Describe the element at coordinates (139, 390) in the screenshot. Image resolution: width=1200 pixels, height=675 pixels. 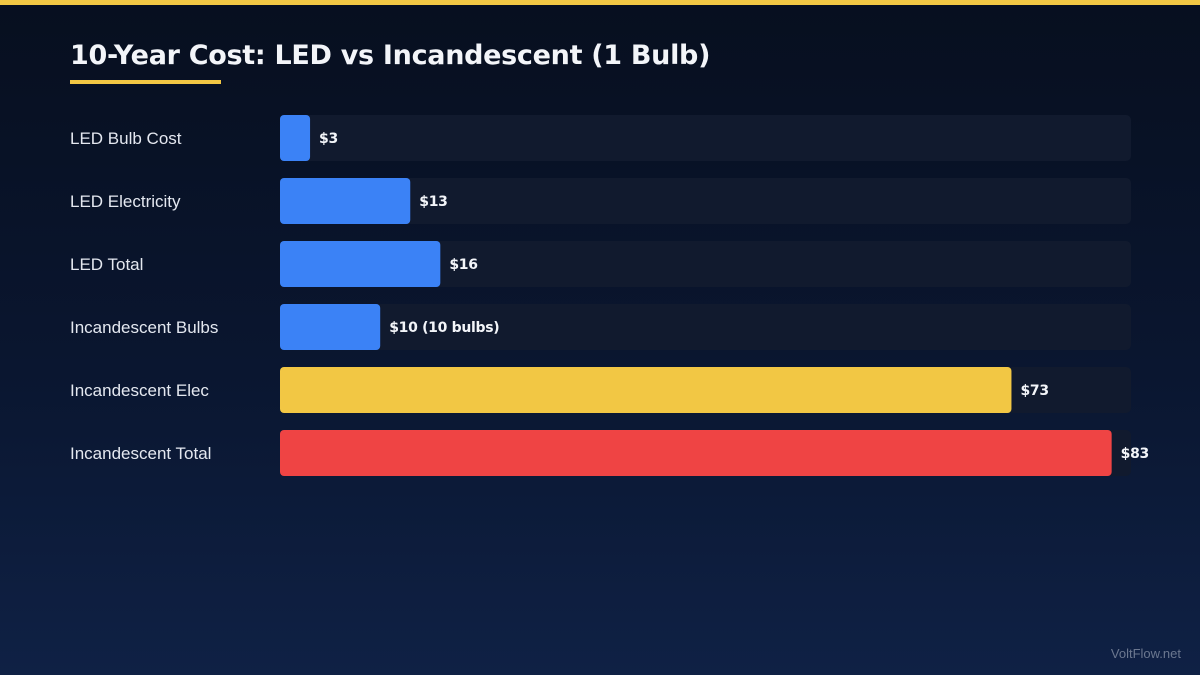
I see `category-label-5: Incandescent Elec` at that location.